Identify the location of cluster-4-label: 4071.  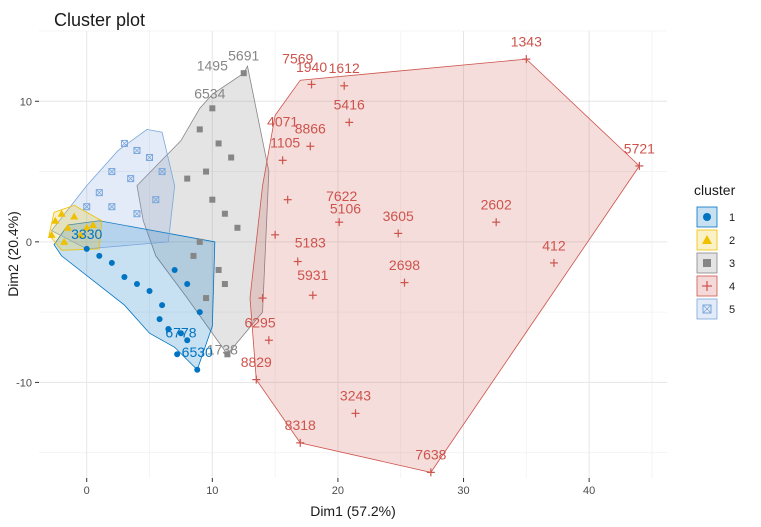
(282, 122).